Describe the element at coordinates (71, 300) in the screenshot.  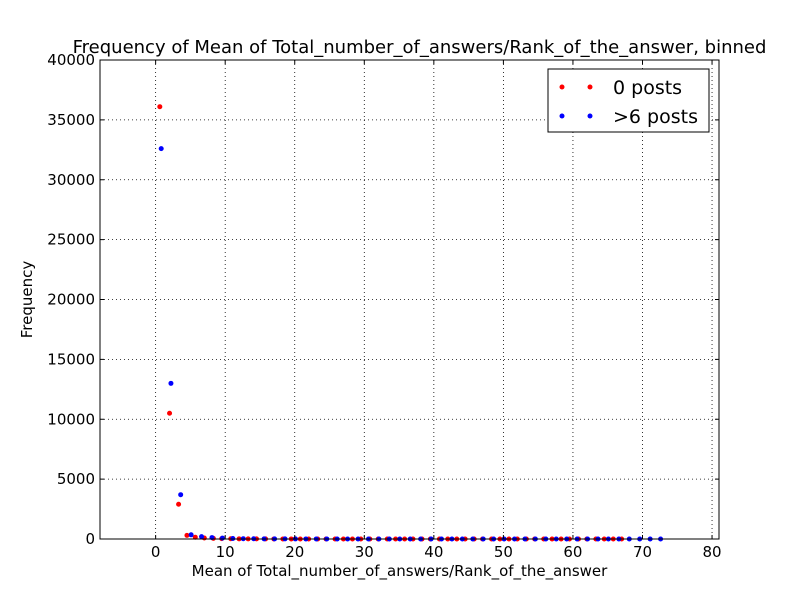
I see `y-tick-label: 20000` at that location.